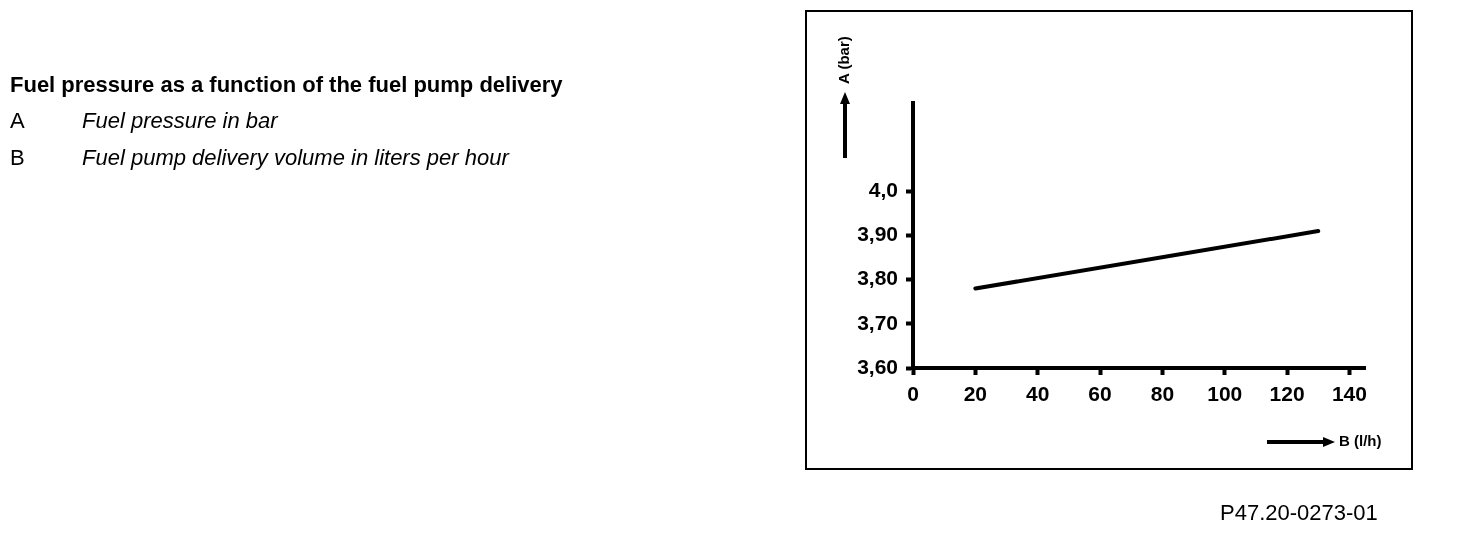  Describe the element at coordinates (1360, 441) in the screenshot. I see `x-axis-title: B (l/h)` at that location.